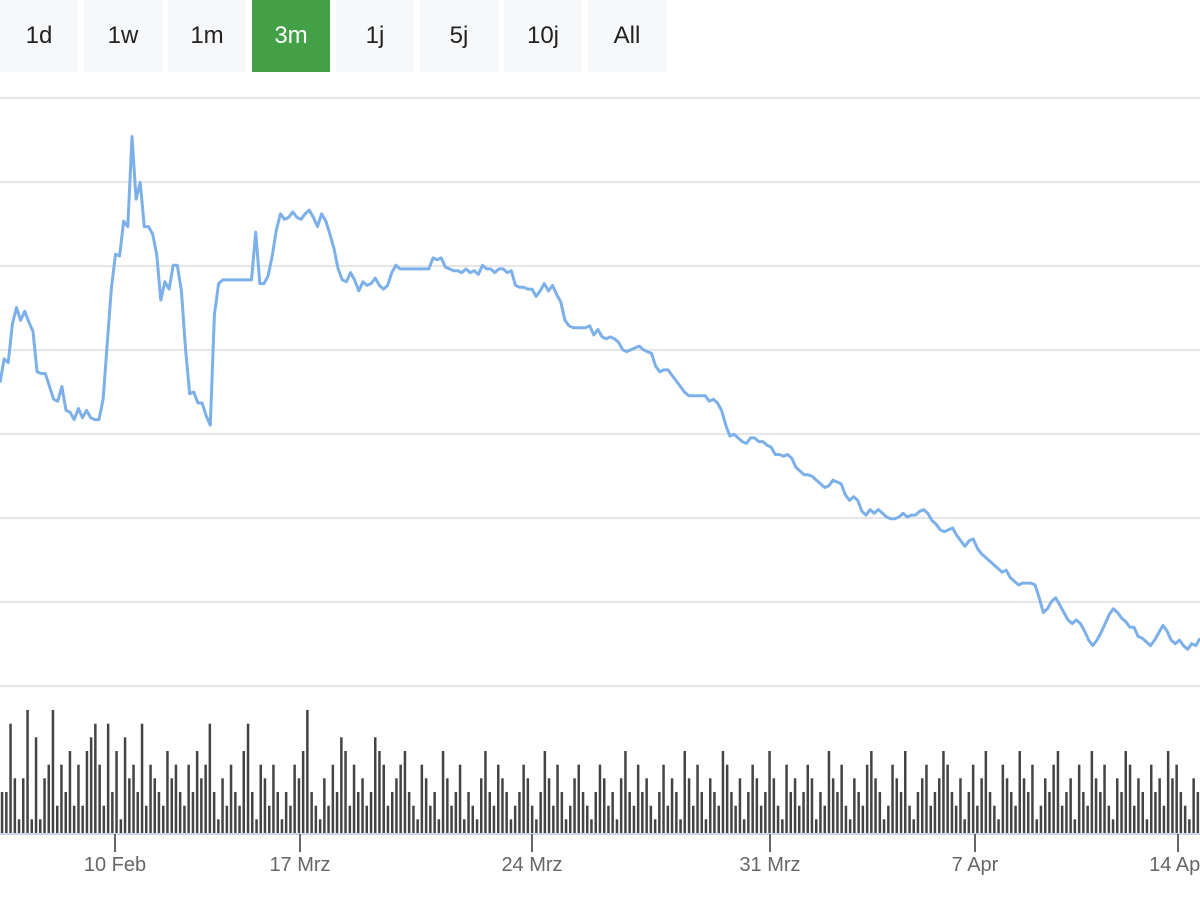 The height and width of the screenshot is (900, 1200). What do you see at coordinates (459, 36) in the screenshot?
I see `range-button-5j: 5j` at bounding box center [459, 36].